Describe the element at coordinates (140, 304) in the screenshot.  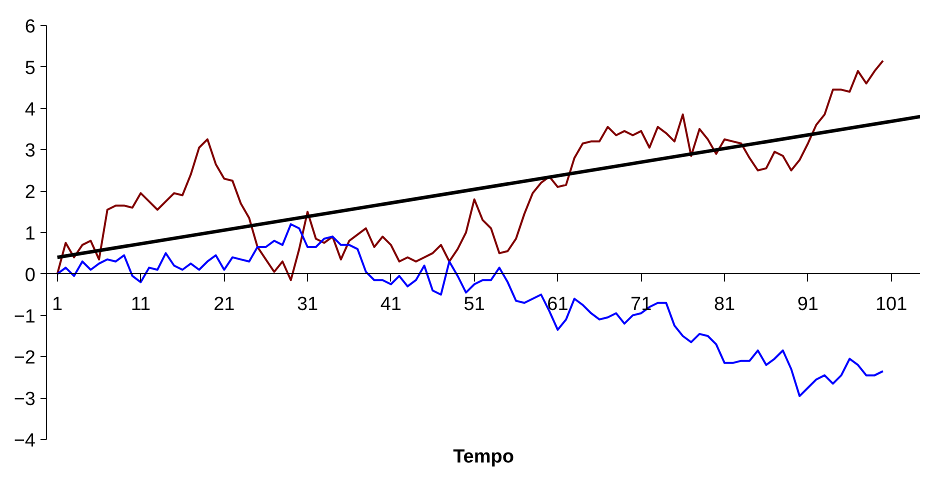
I see `x-tick-label: 11` at that location.